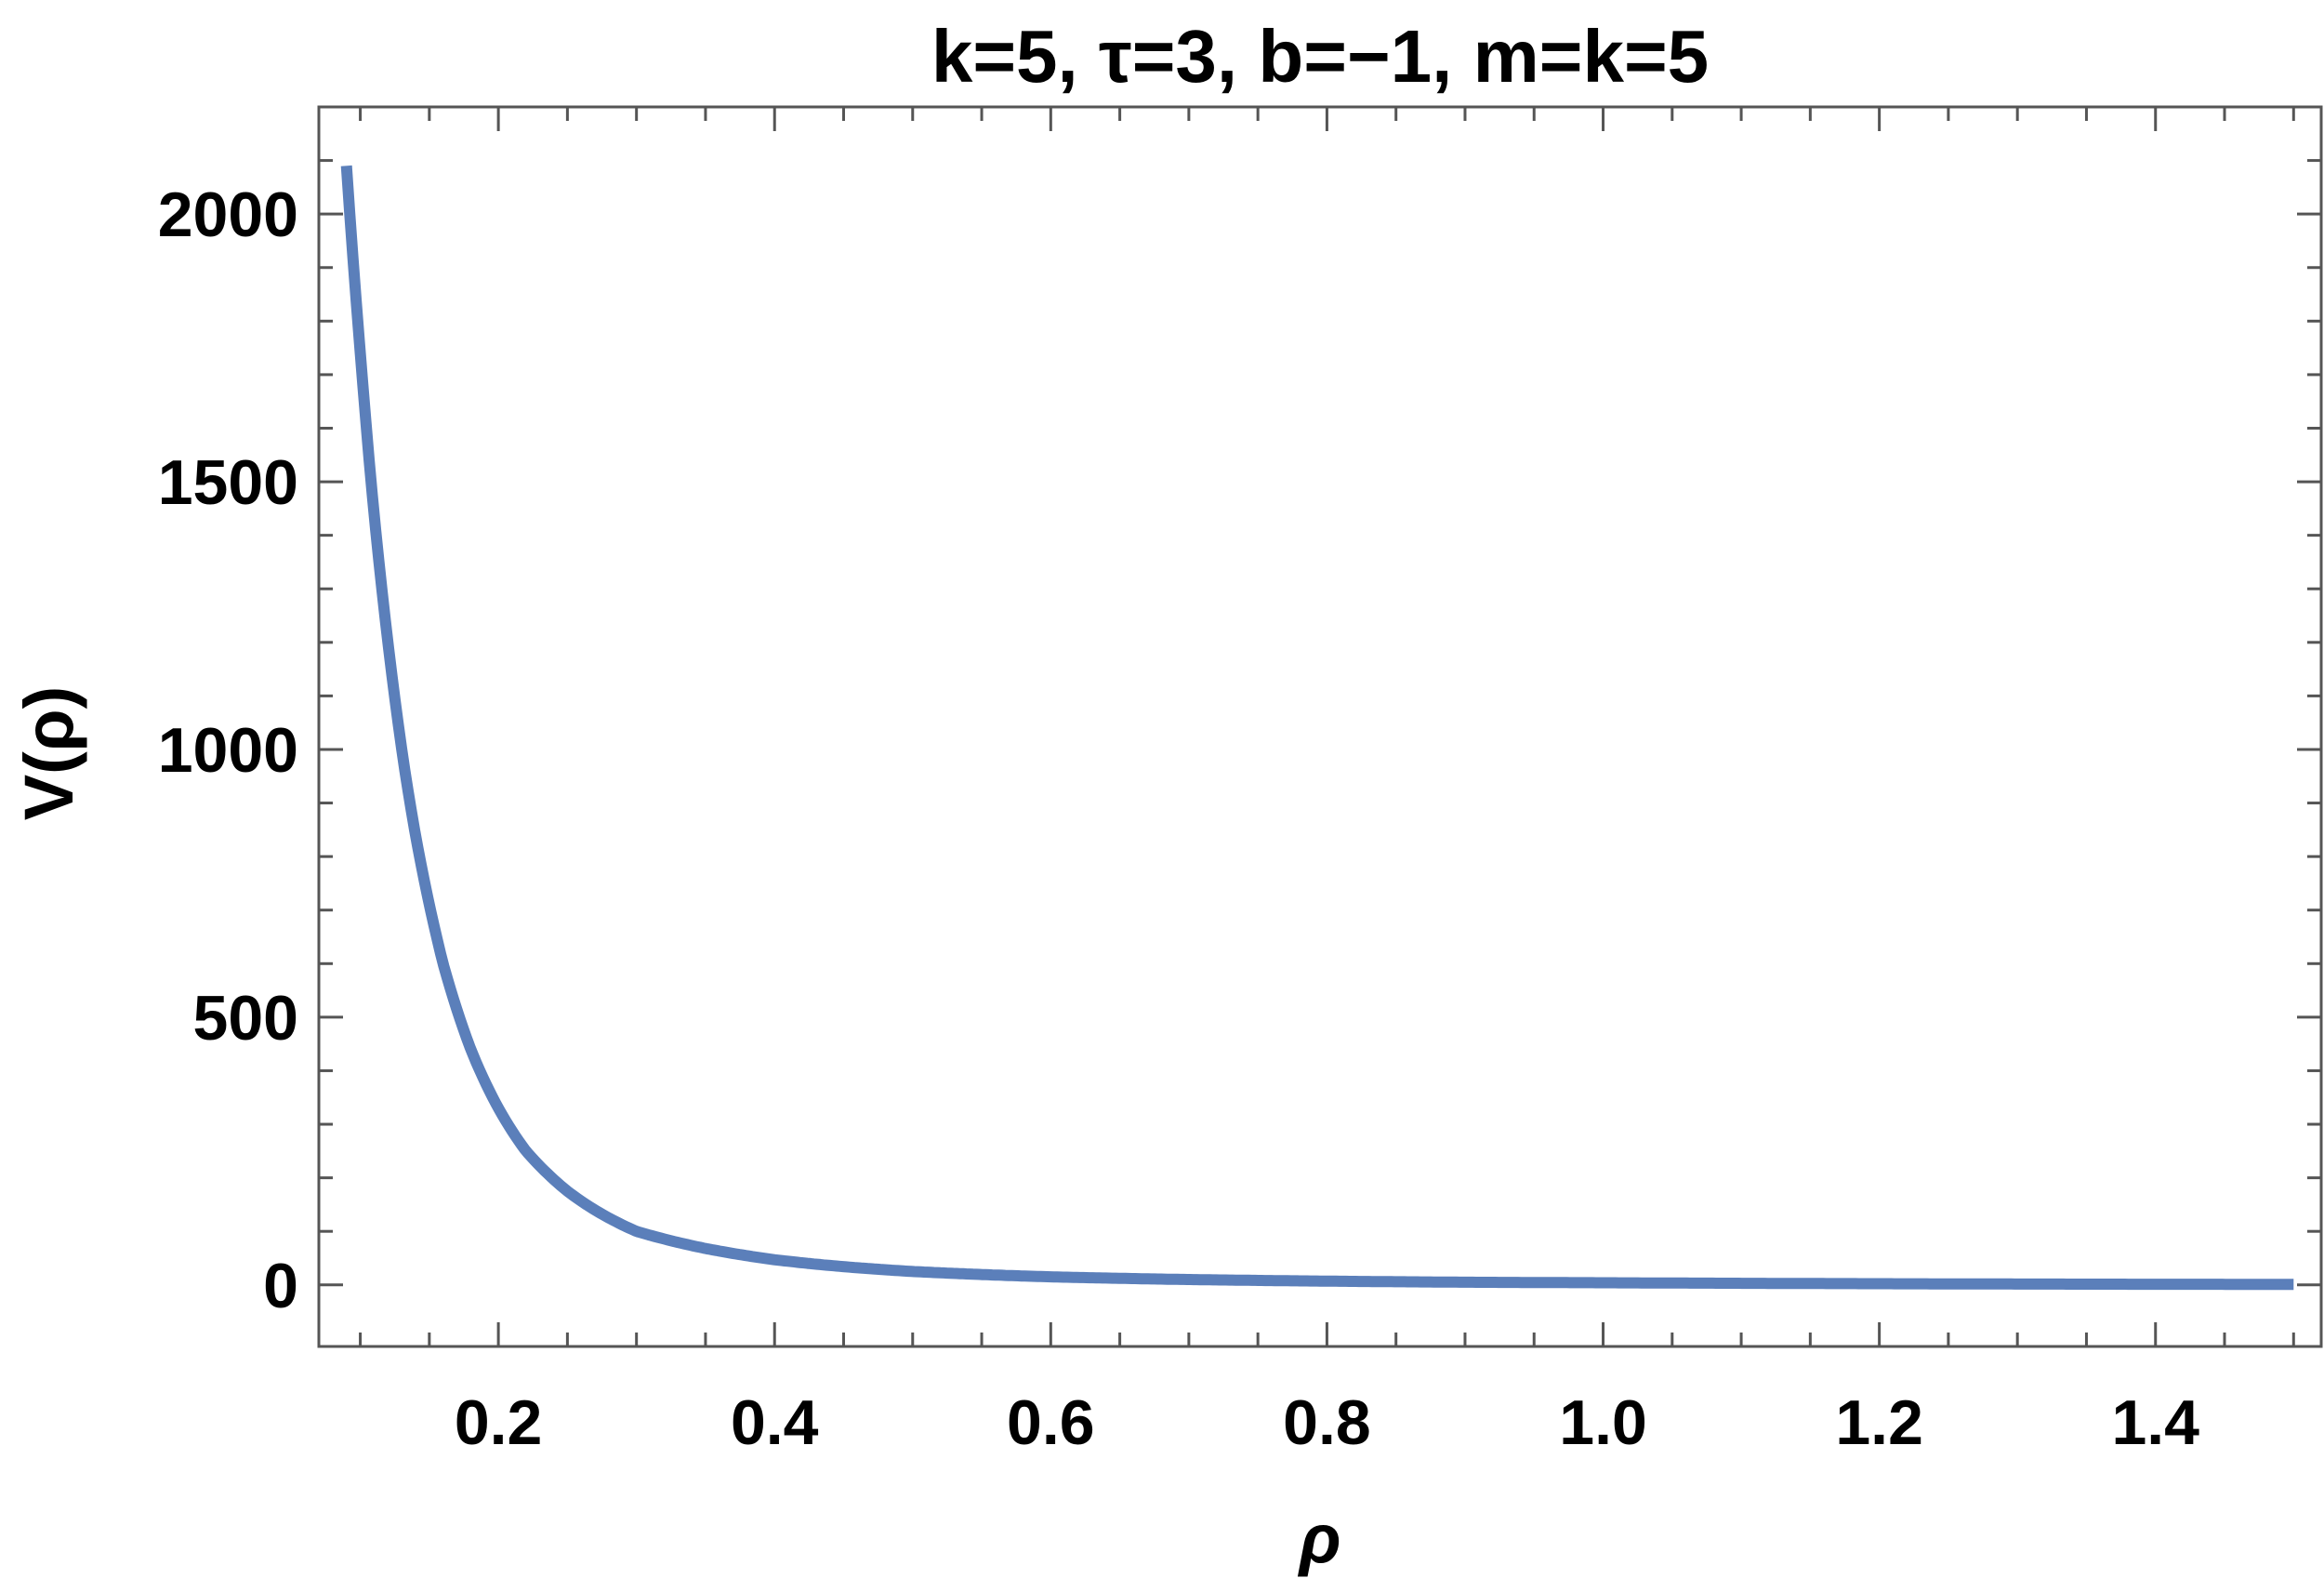 The image size is (2324, 1578). I want to click on x-tick-label: 0.8, so click(1327, 1422).